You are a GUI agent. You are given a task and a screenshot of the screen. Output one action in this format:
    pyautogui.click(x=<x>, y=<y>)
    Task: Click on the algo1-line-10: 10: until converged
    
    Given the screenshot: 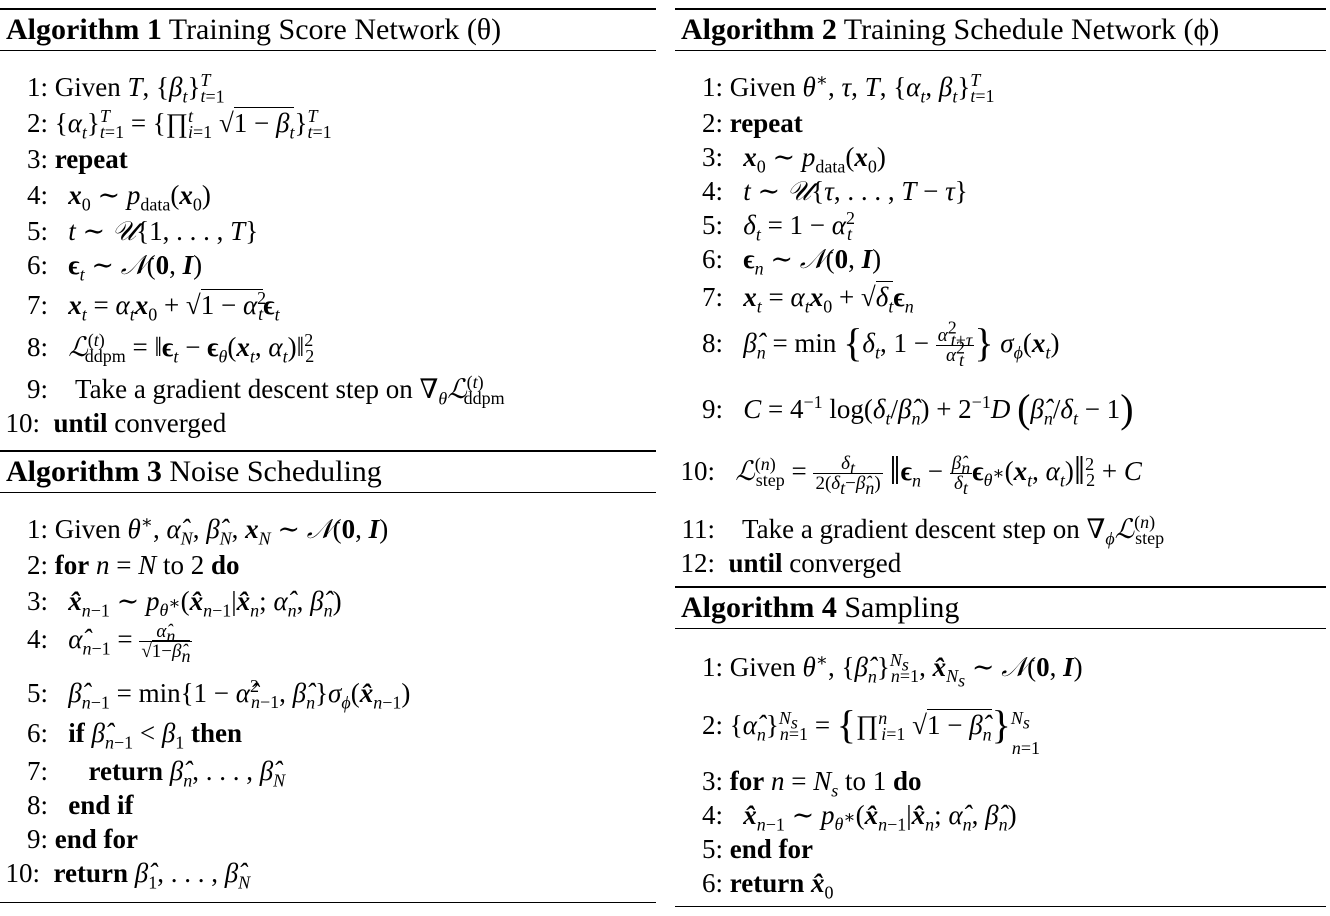 What is the action you would take?
    pyautogui.click(x=116, y=423)
    